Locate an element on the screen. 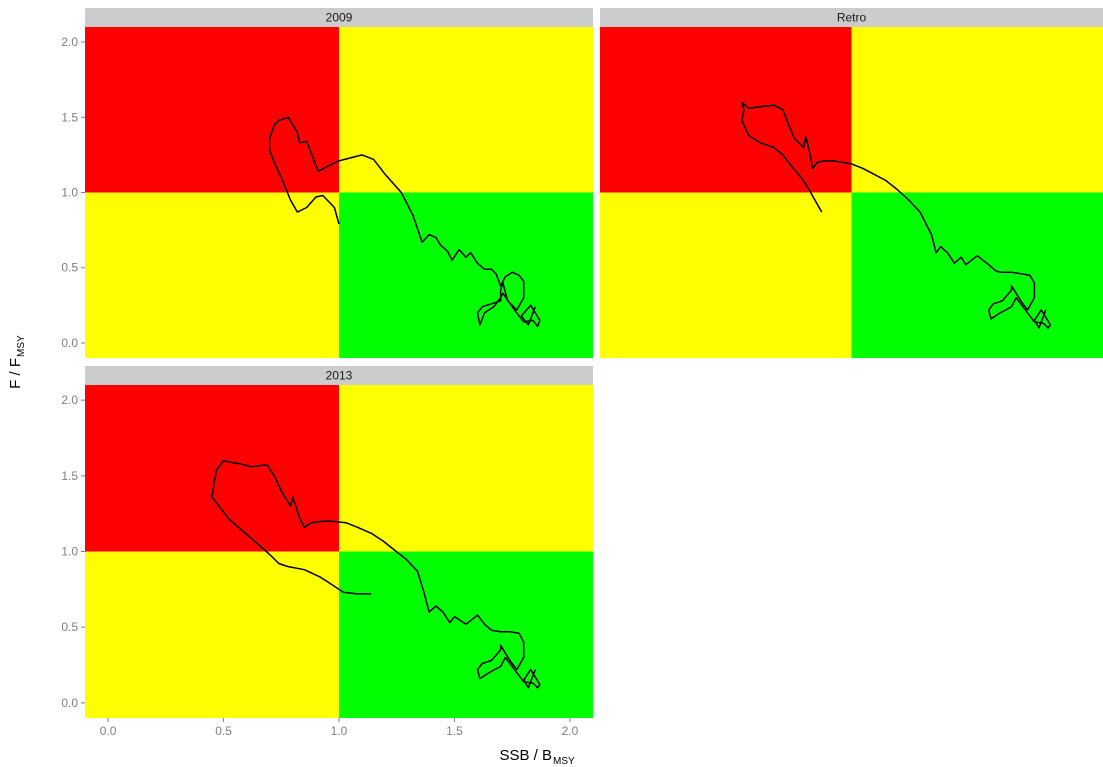  x-axis-ticks: 0.0 0.5 1.0 1.5 2.0 is located at coordinates (339, 728).